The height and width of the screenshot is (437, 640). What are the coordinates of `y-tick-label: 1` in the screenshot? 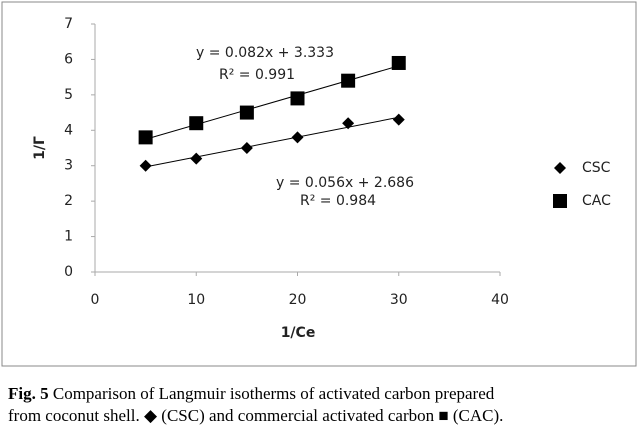 It's located at (68, 237).